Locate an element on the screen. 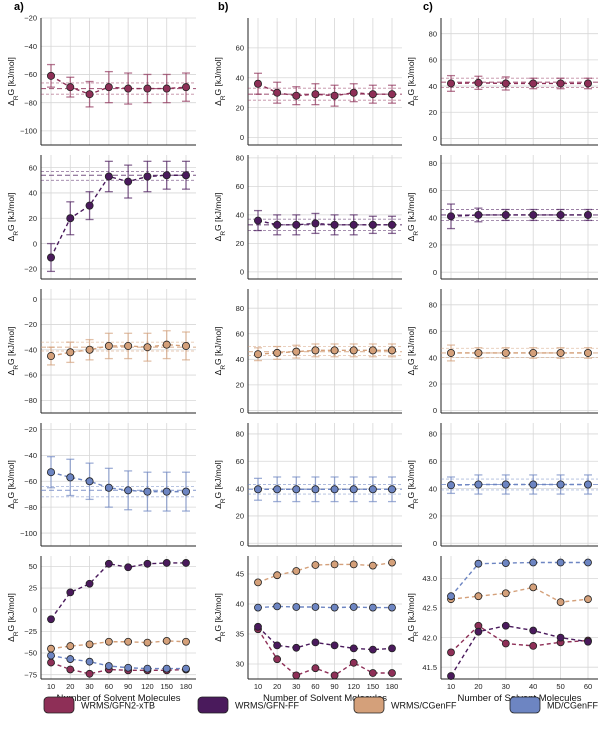  y-tick-label: −50 is located at coordinates (30, 653).